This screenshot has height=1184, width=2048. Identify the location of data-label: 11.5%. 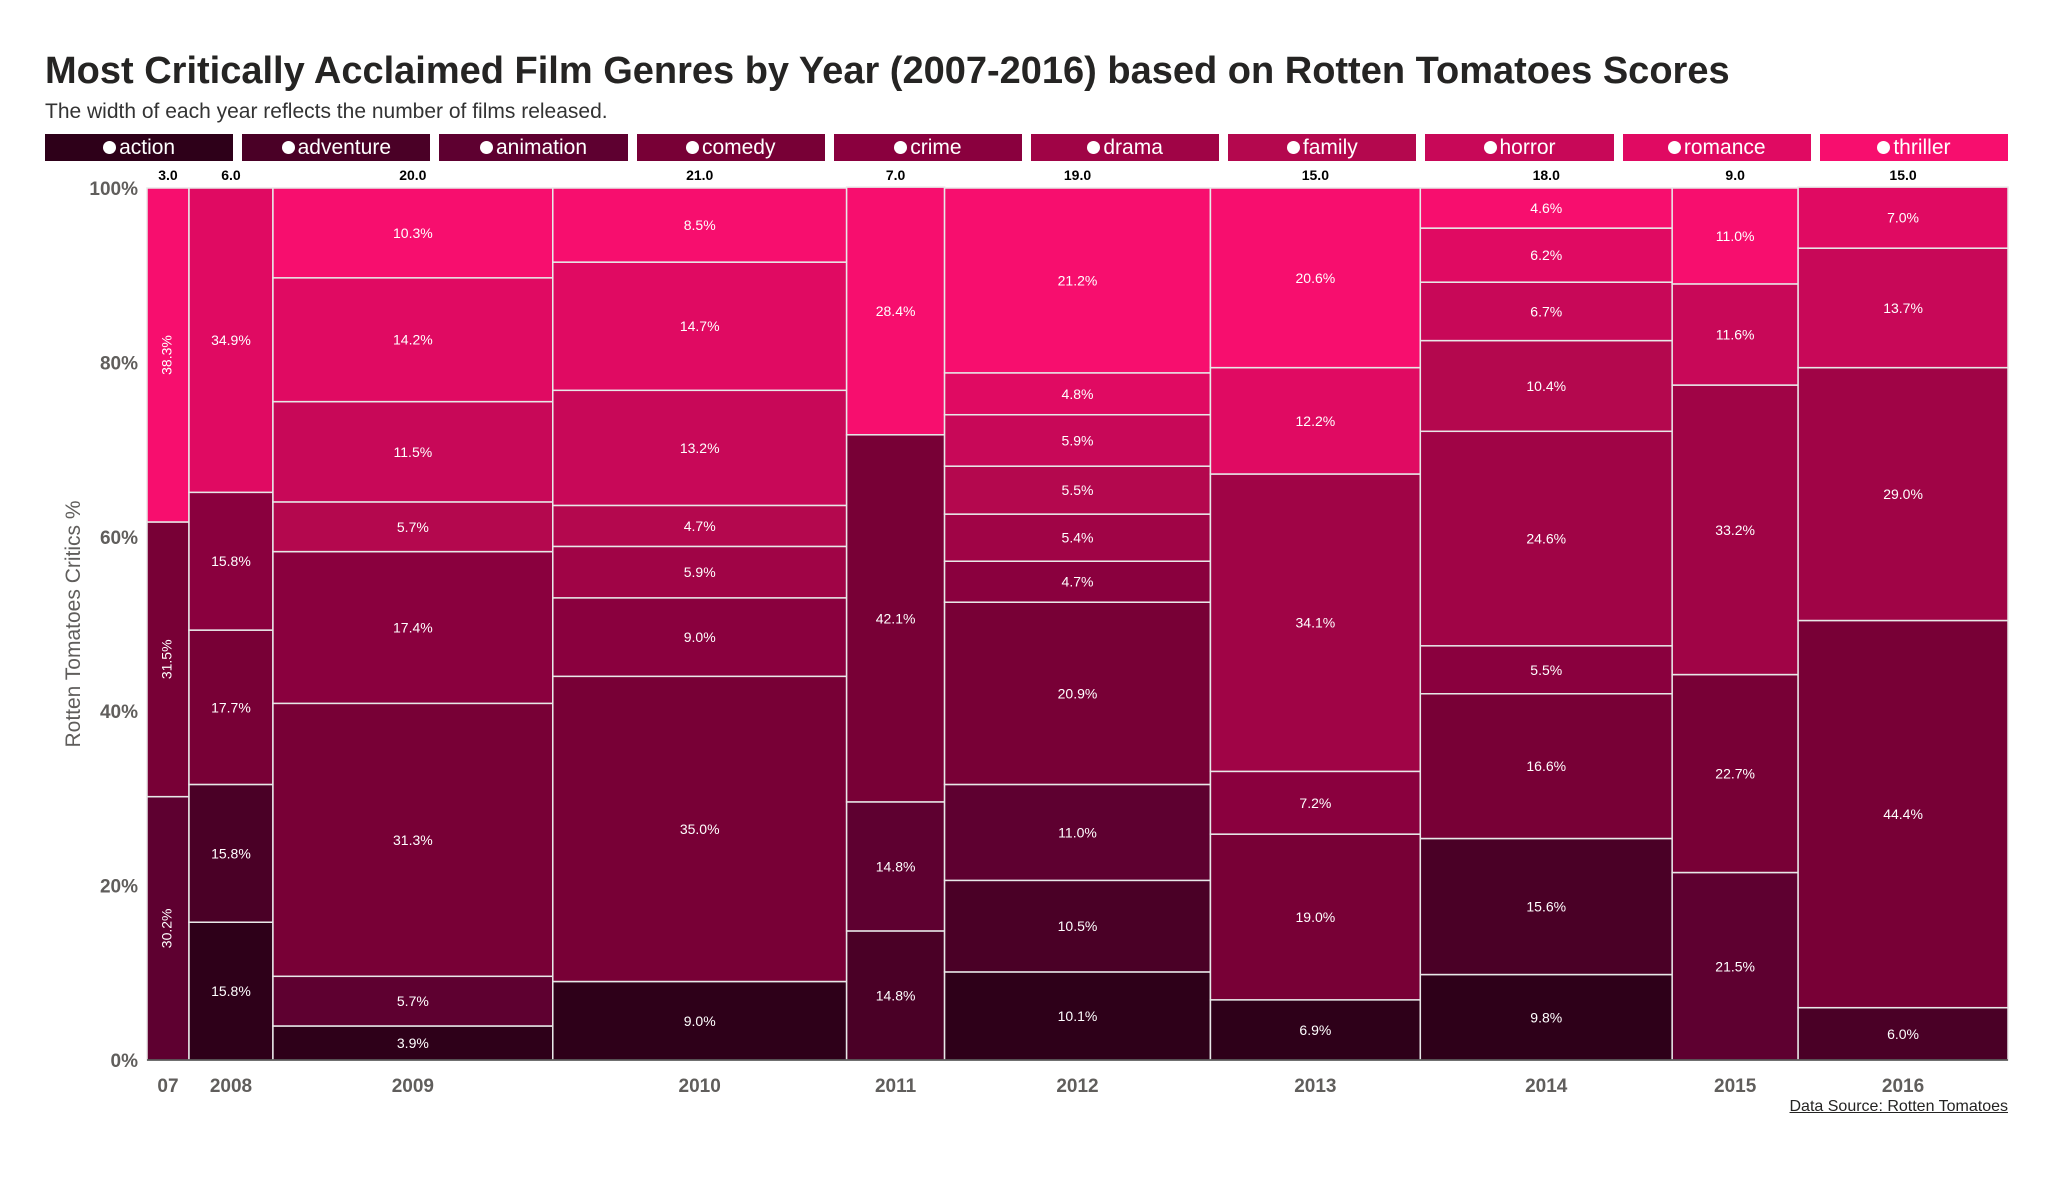
(413, 452).